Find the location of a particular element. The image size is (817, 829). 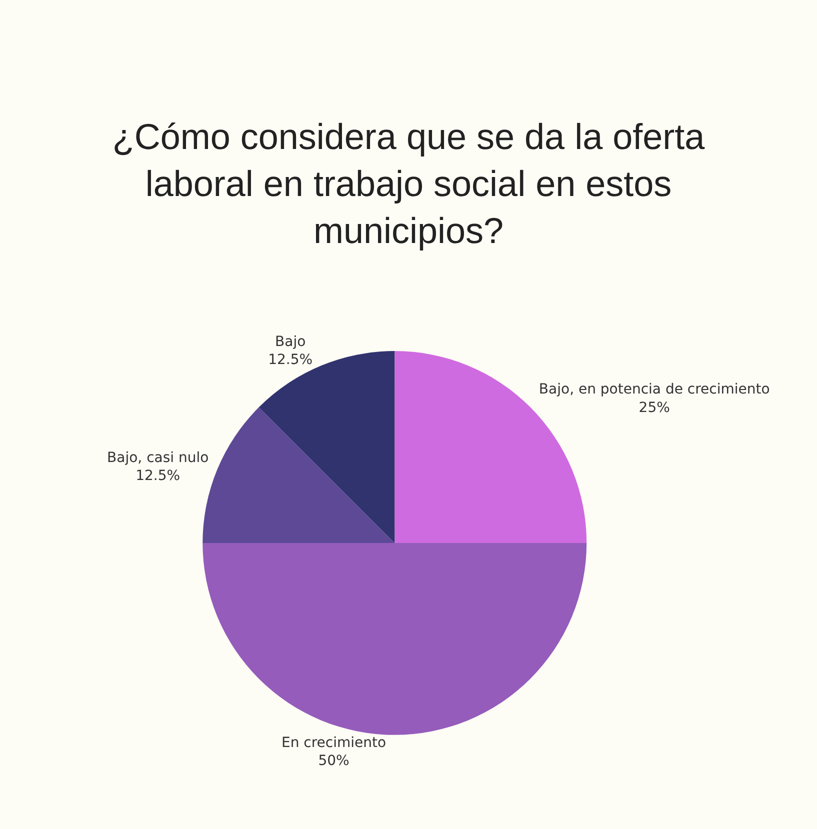

data-label: 25% is located at coordinates (654, 408).